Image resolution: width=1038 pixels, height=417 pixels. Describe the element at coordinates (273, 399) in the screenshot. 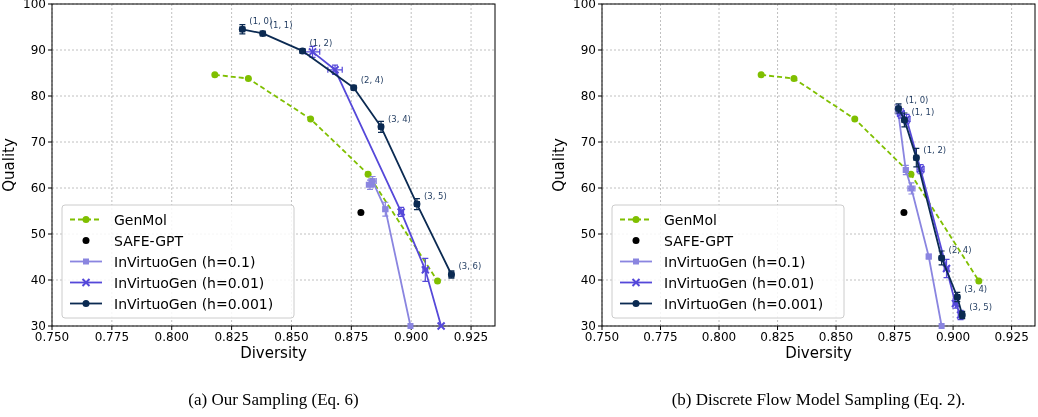

I see `text: (a) Our Sampling (Eq. 6)` at that location.